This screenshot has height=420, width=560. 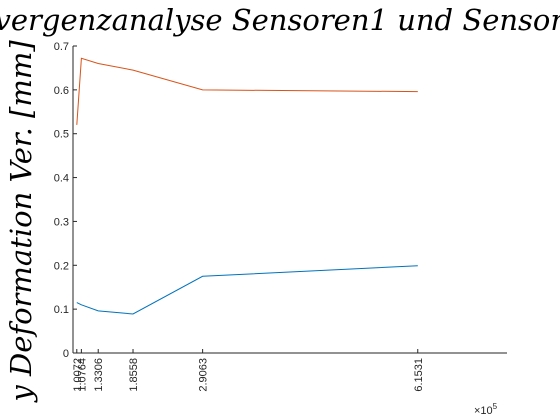 I want to click on x-exponent-label: ×10⁵, so click(x=486, y=409).